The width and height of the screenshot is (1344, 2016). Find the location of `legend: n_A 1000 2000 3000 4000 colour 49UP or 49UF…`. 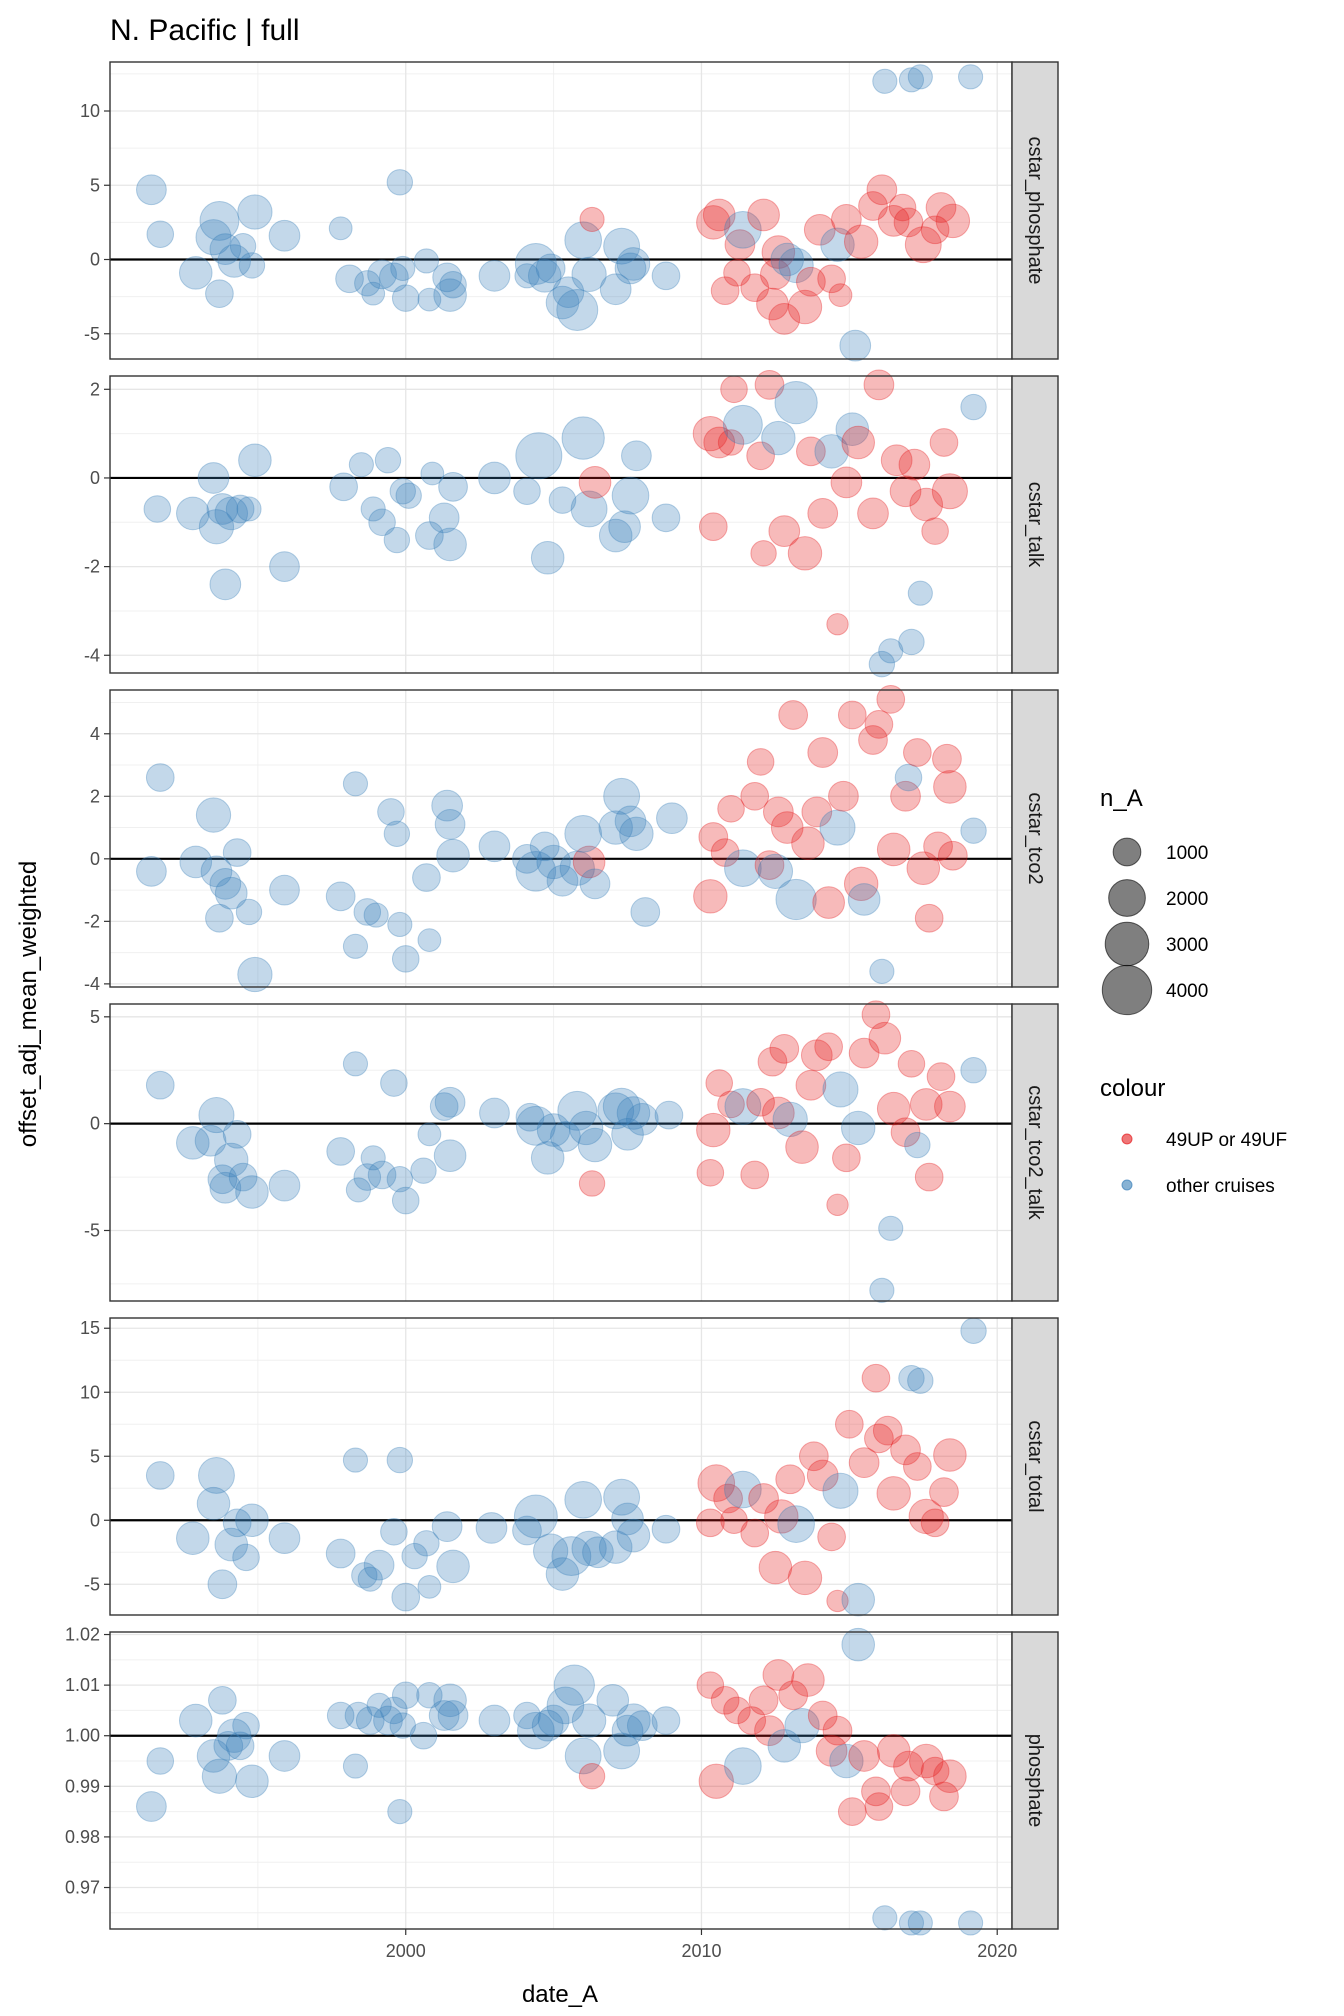

legend: n_A 1000 2000 3000 4000 colour 49UP or 49UF… is located at coordinates (1193, 991).